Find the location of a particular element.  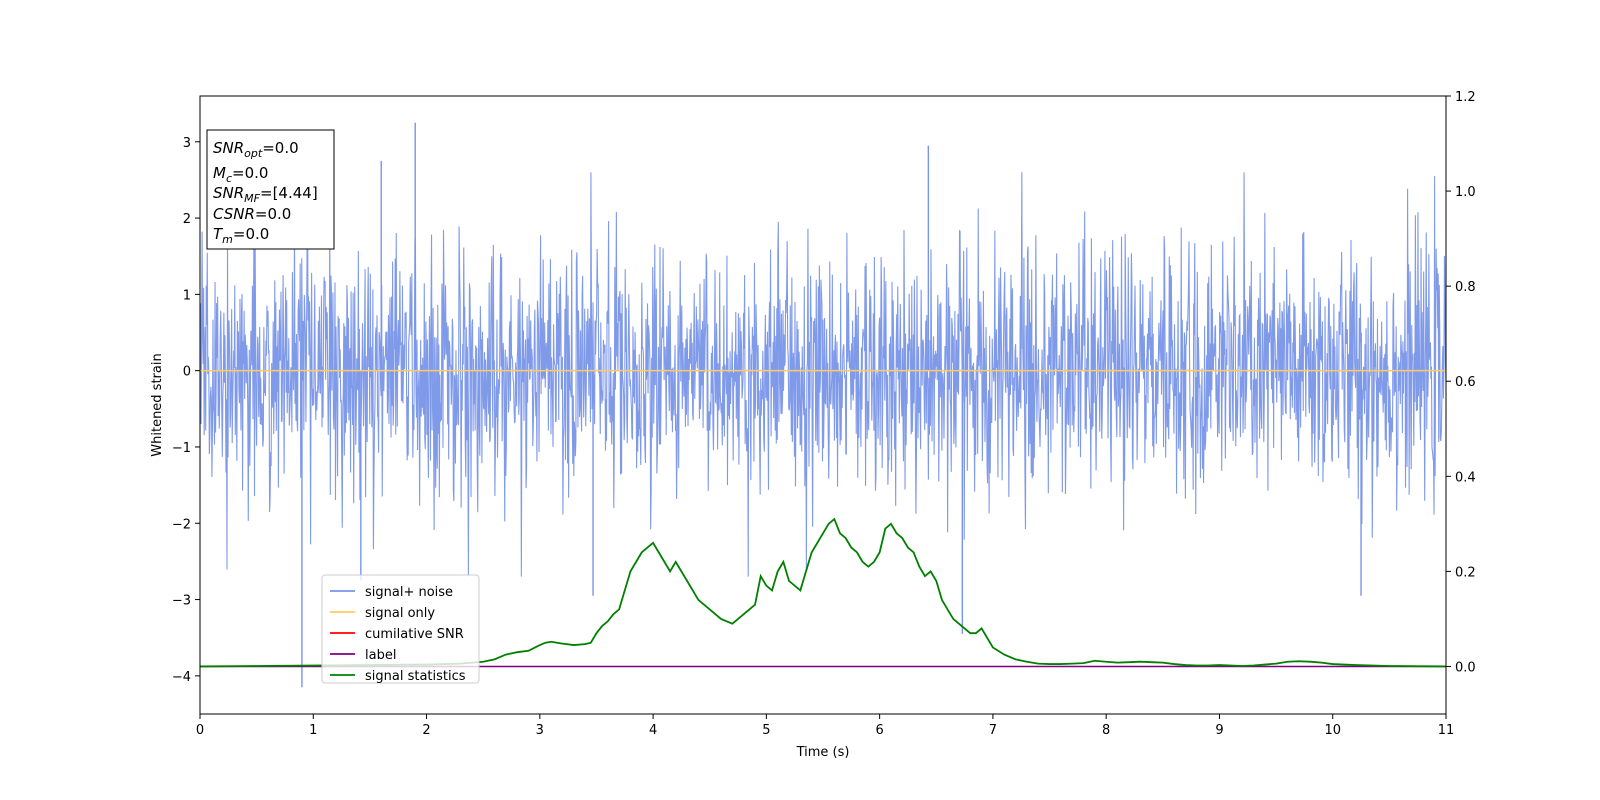

x-tick-label: 3 is located at coordinates (540, 730).